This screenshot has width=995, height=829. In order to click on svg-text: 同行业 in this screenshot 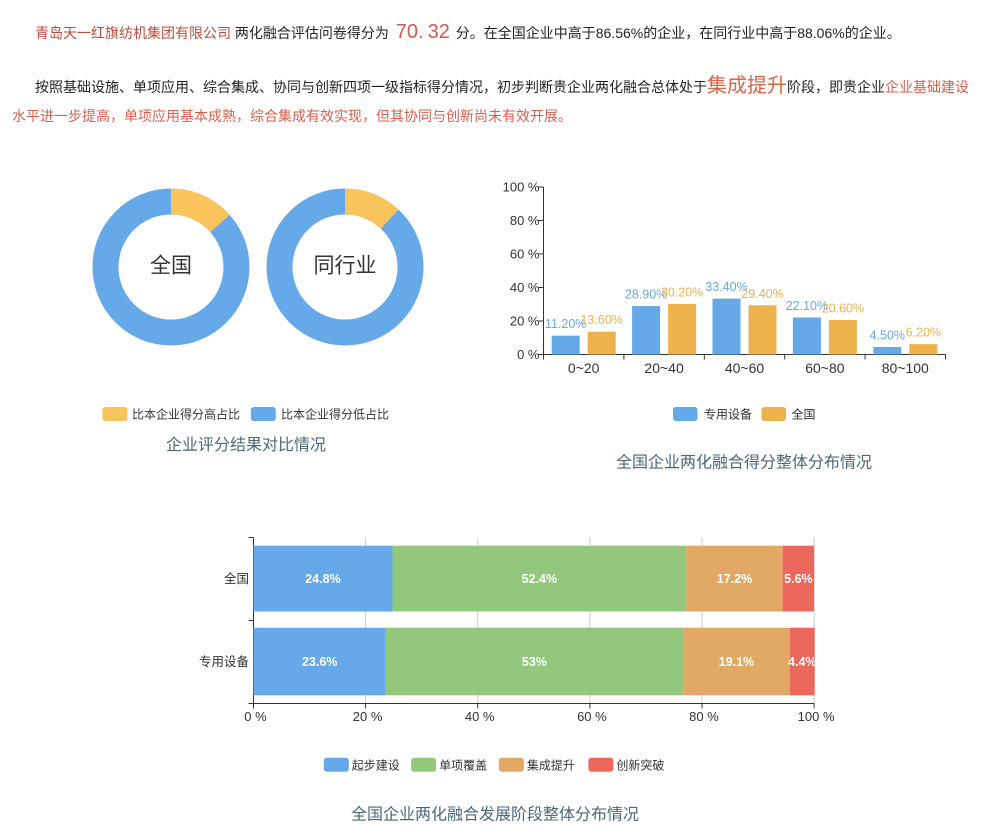, I will do `click(345, 266)`.